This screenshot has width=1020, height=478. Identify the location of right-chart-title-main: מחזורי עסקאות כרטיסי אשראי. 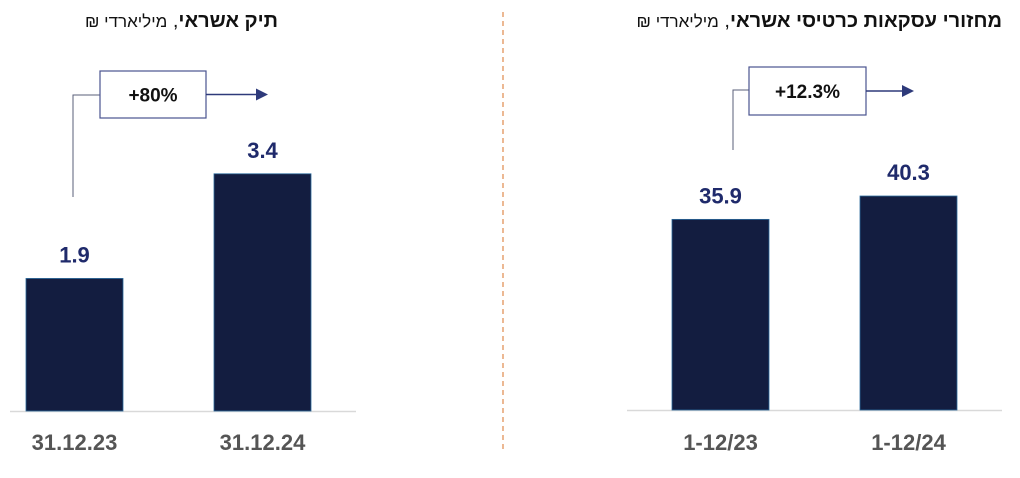
(865, 21).